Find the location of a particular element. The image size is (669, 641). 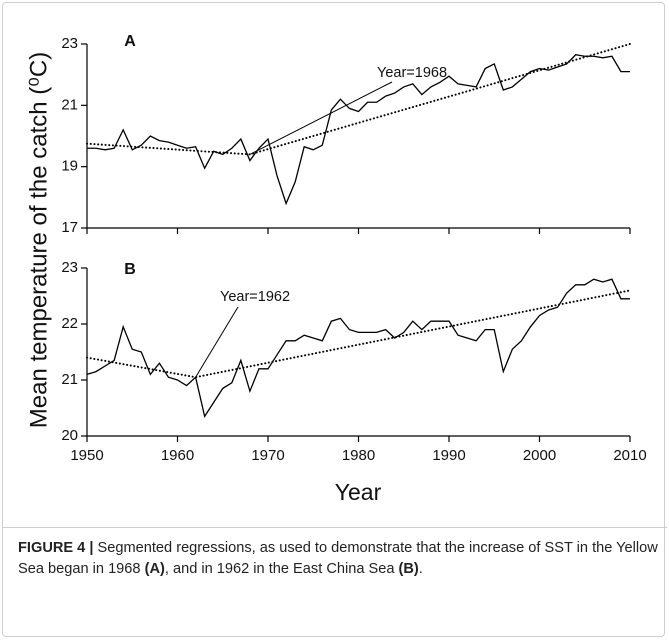

x-tick-label: 1990 is located at coordinates (448, 455).